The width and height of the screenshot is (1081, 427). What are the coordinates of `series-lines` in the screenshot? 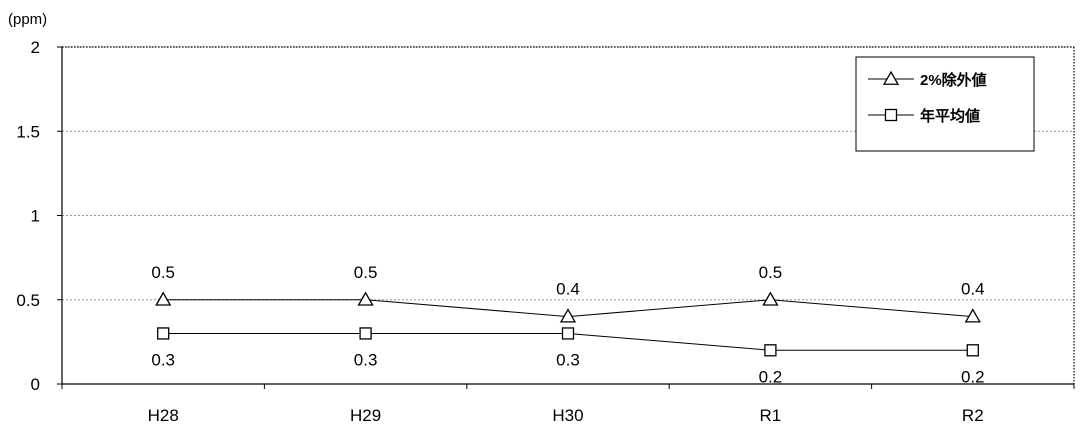 It's located at (568, 324).